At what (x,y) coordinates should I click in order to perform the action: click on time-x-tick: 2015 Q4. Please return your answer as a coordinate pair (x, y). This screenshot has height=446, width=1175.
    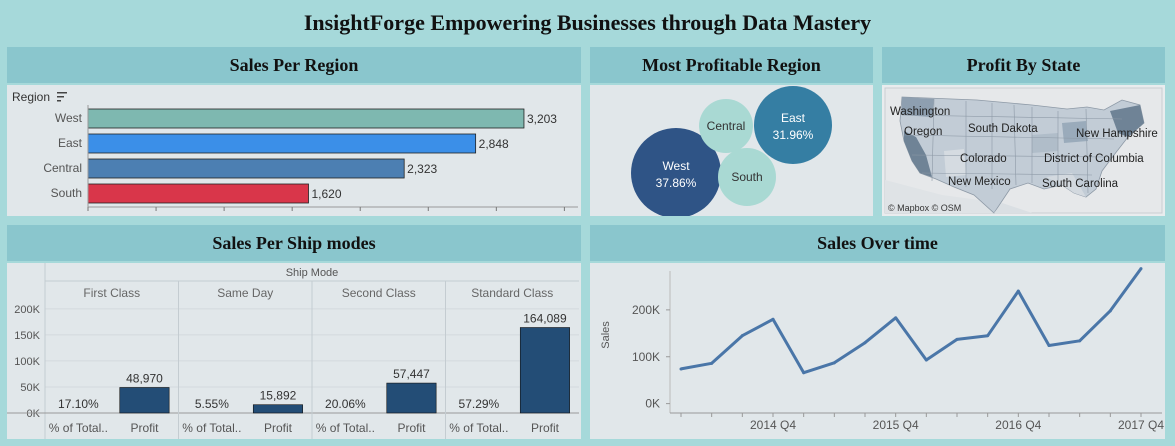
    Looking at the image, I should click on (896, 425).